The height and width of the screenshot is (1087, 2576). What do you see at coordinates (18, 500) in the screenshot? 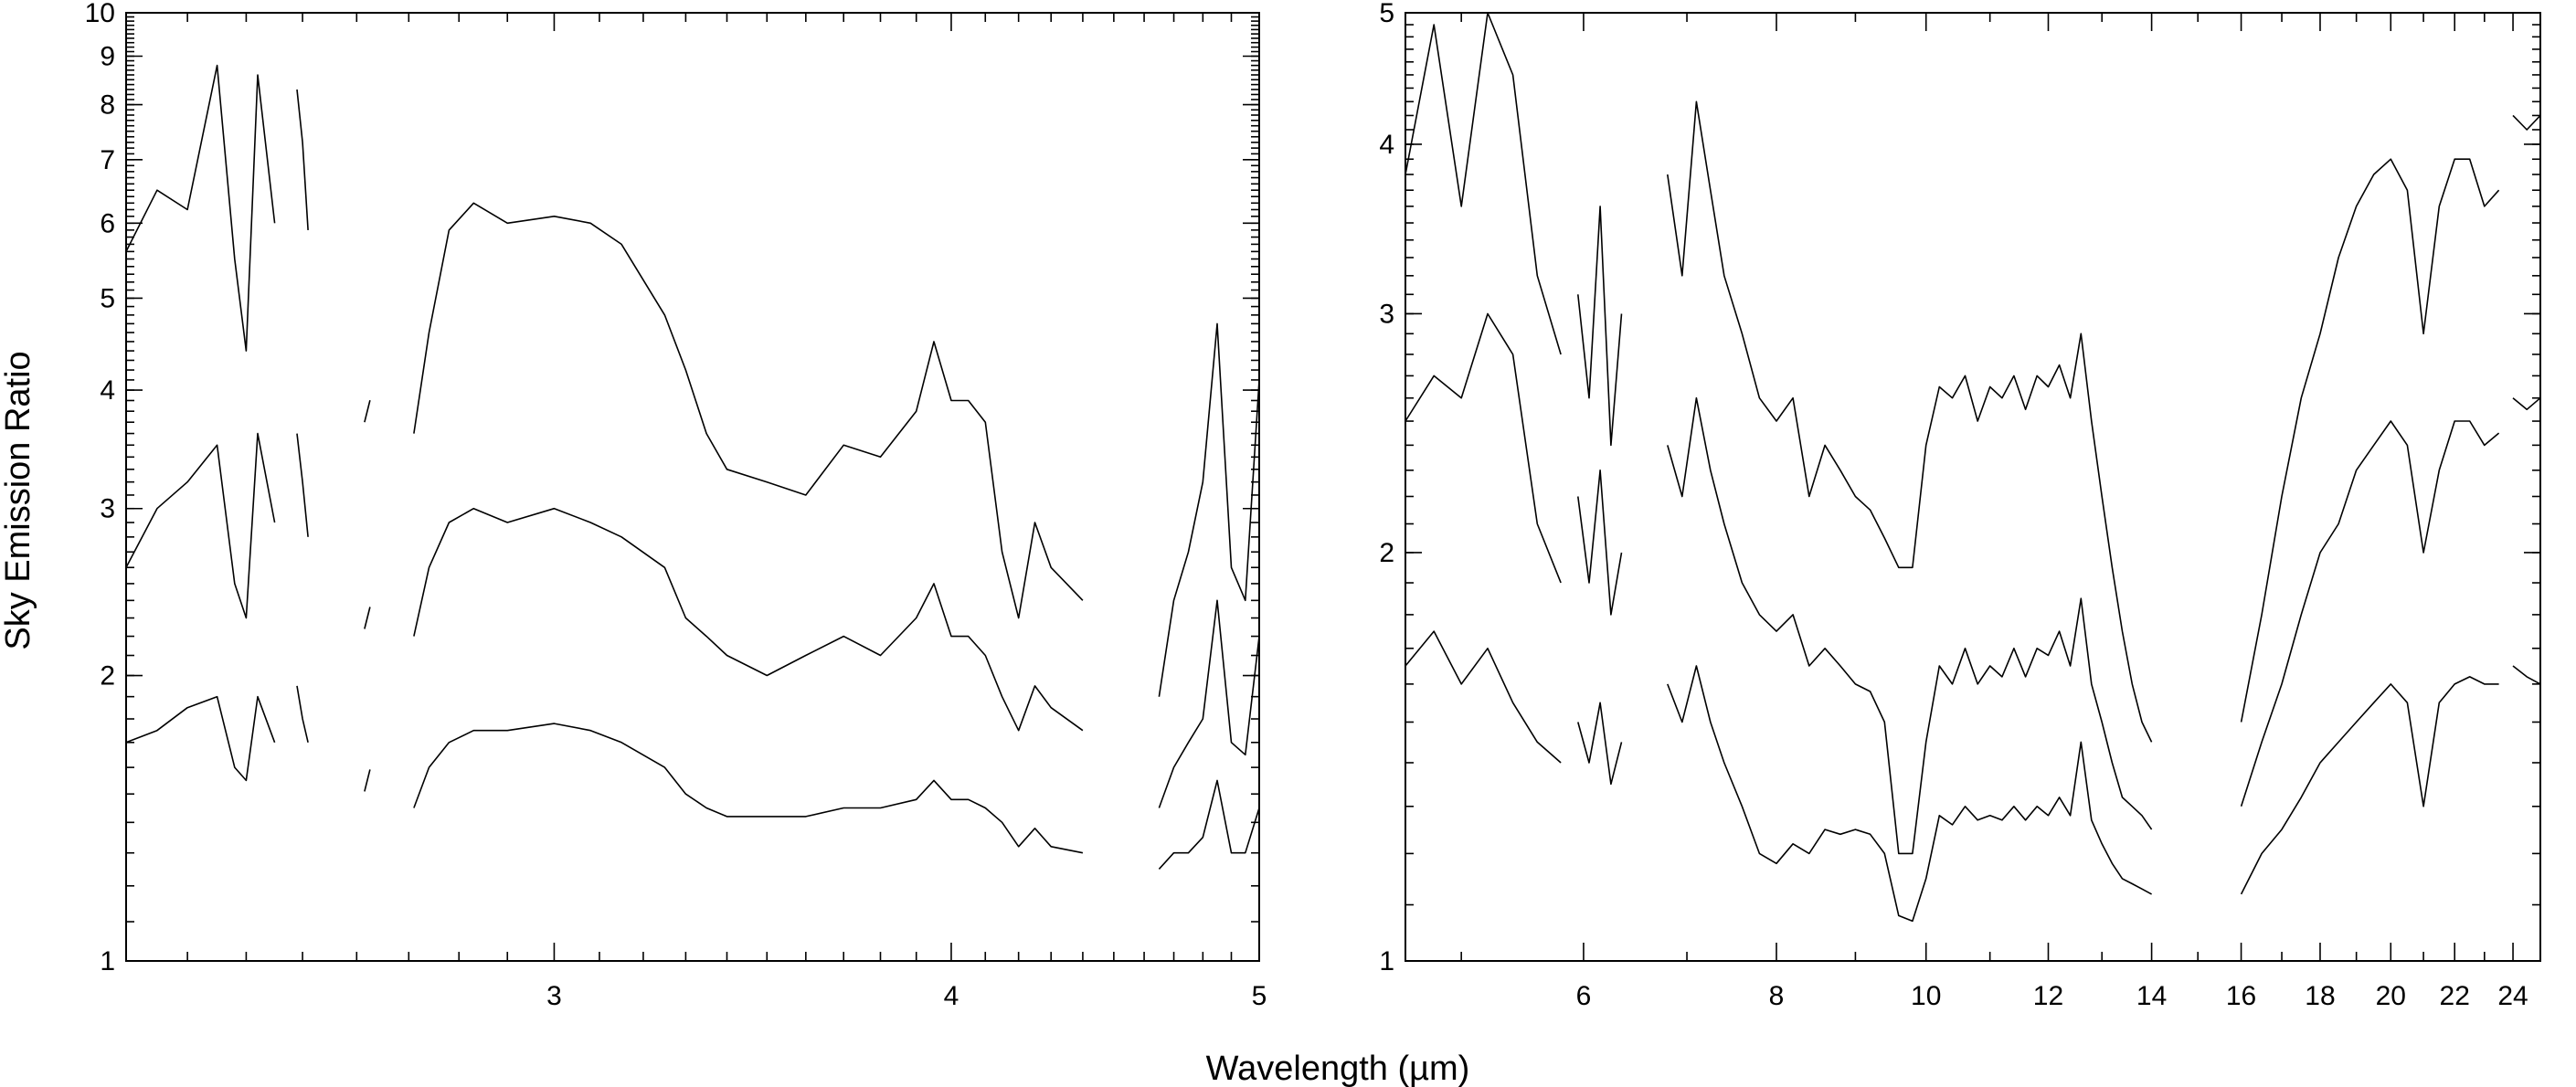
I see `y-axis-title: Sky Emission Ratio` at bounding box center [18, 500].